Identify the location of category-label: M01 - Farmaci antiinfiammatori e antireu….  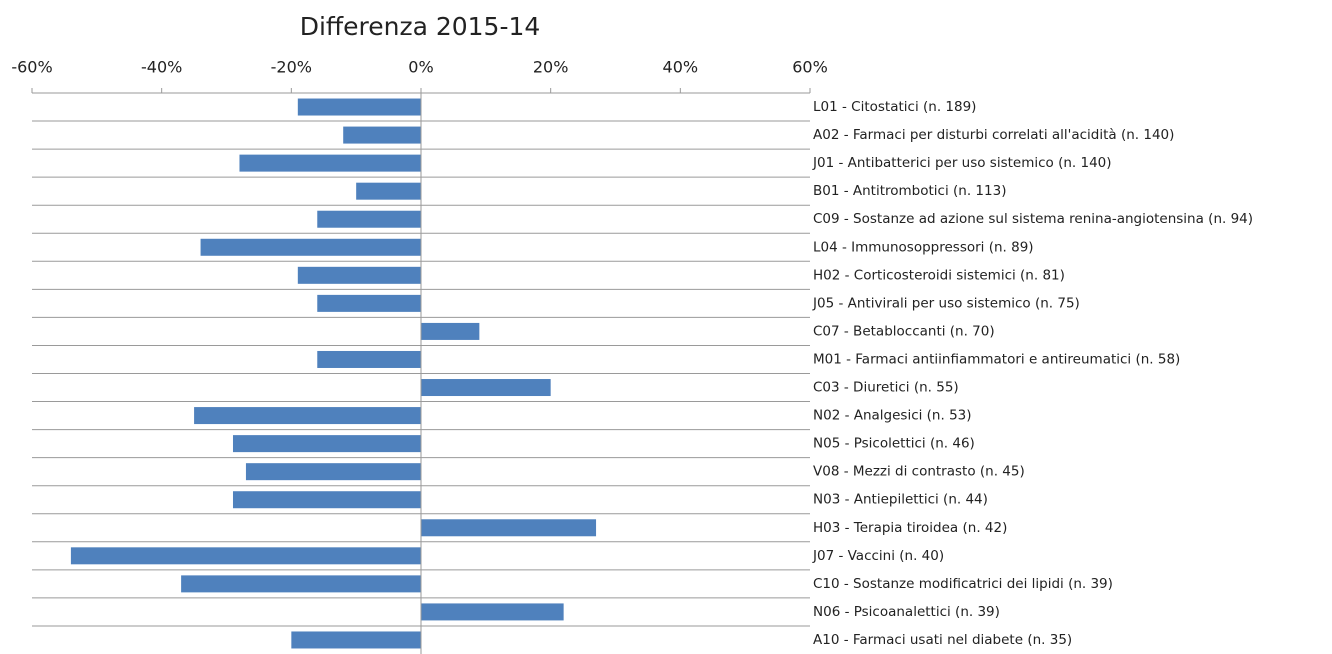
(996, 359).